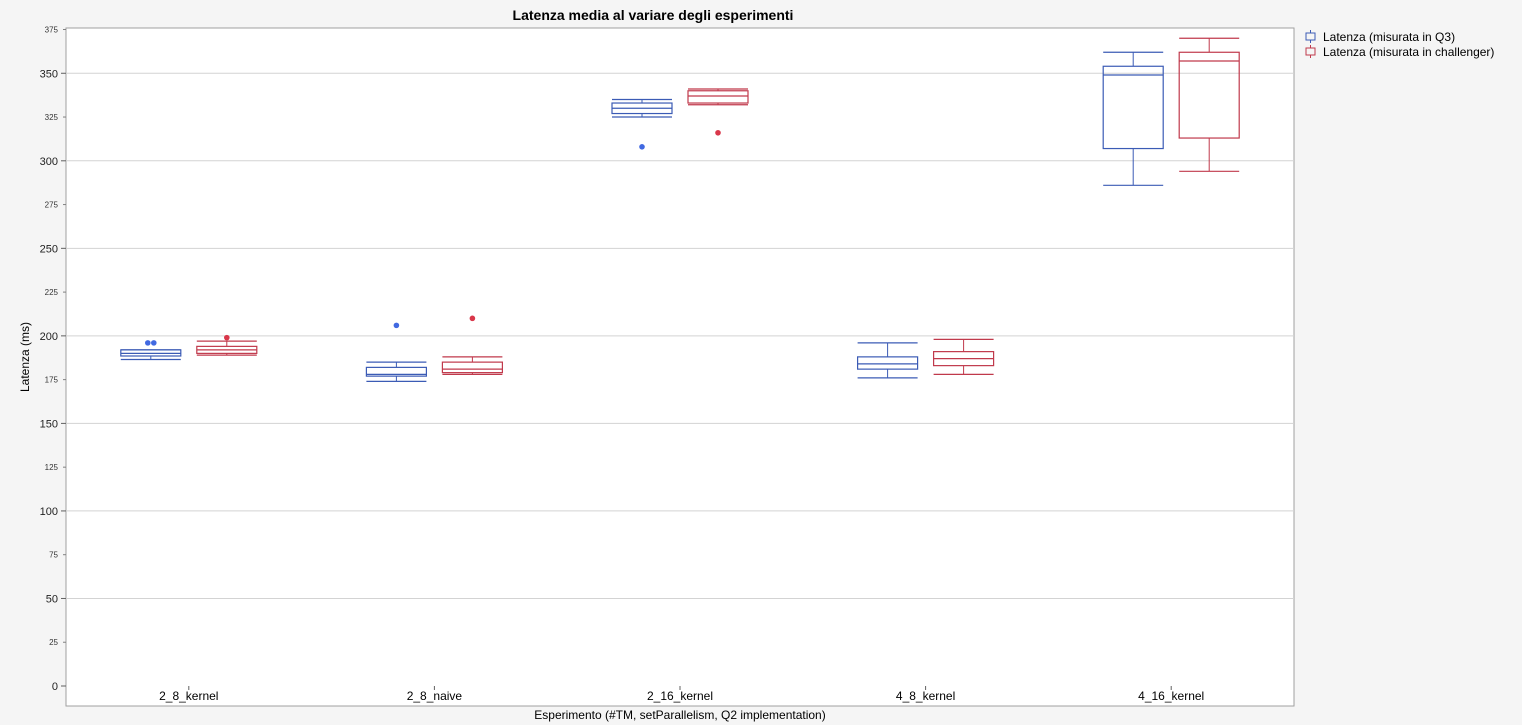 This screenshot has width=1522, height=725. I want to click on legend-label: Latenza (misurata in challenger), so click(1408, 52).